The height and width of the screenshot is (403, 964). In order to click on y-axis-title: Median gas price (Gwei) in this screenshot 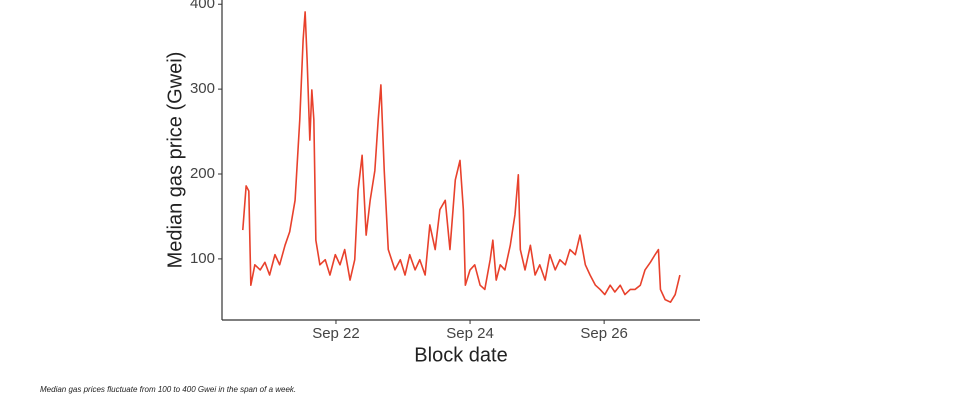, I will do `click(175, 160)`.